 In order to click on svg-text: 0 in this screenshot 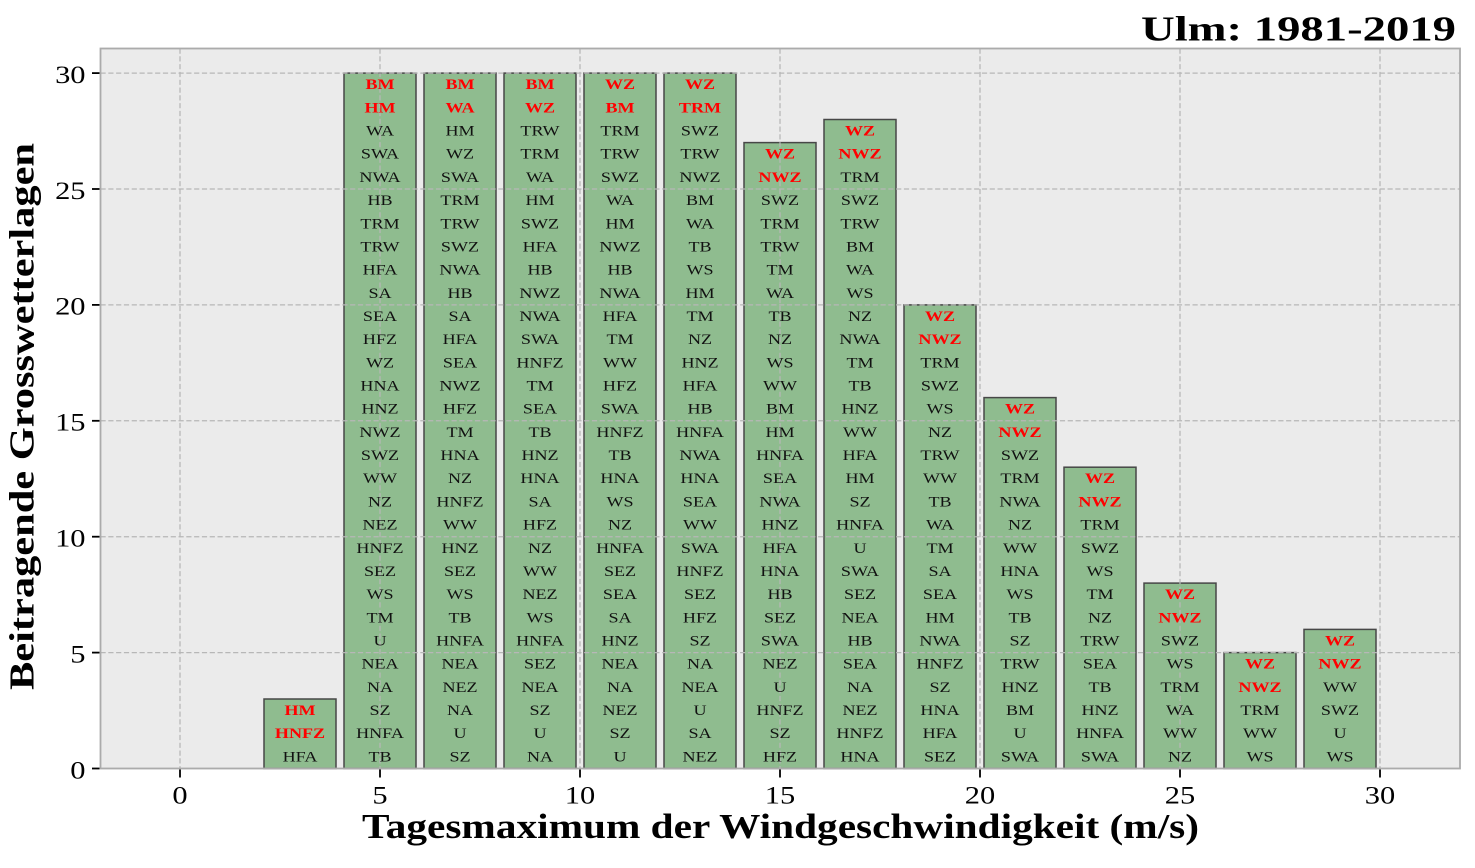, I will do `click(179, 796)`.